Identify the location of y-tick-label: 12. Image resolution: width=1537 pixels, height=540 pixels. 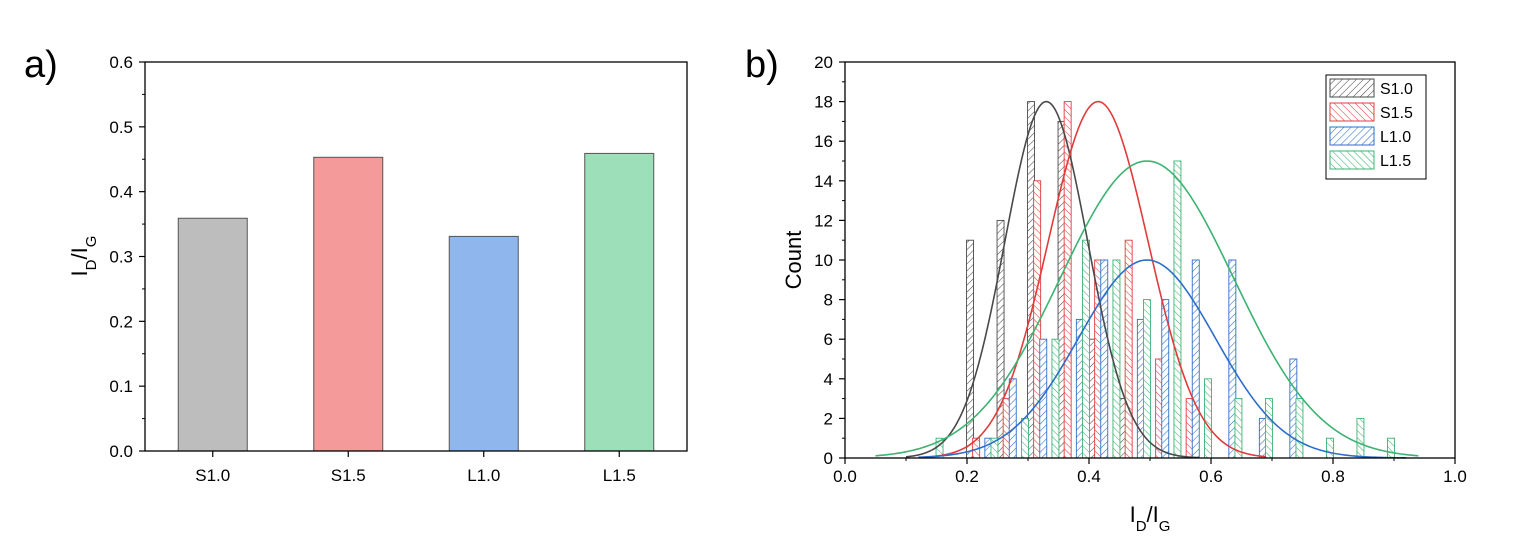
(823, 220).